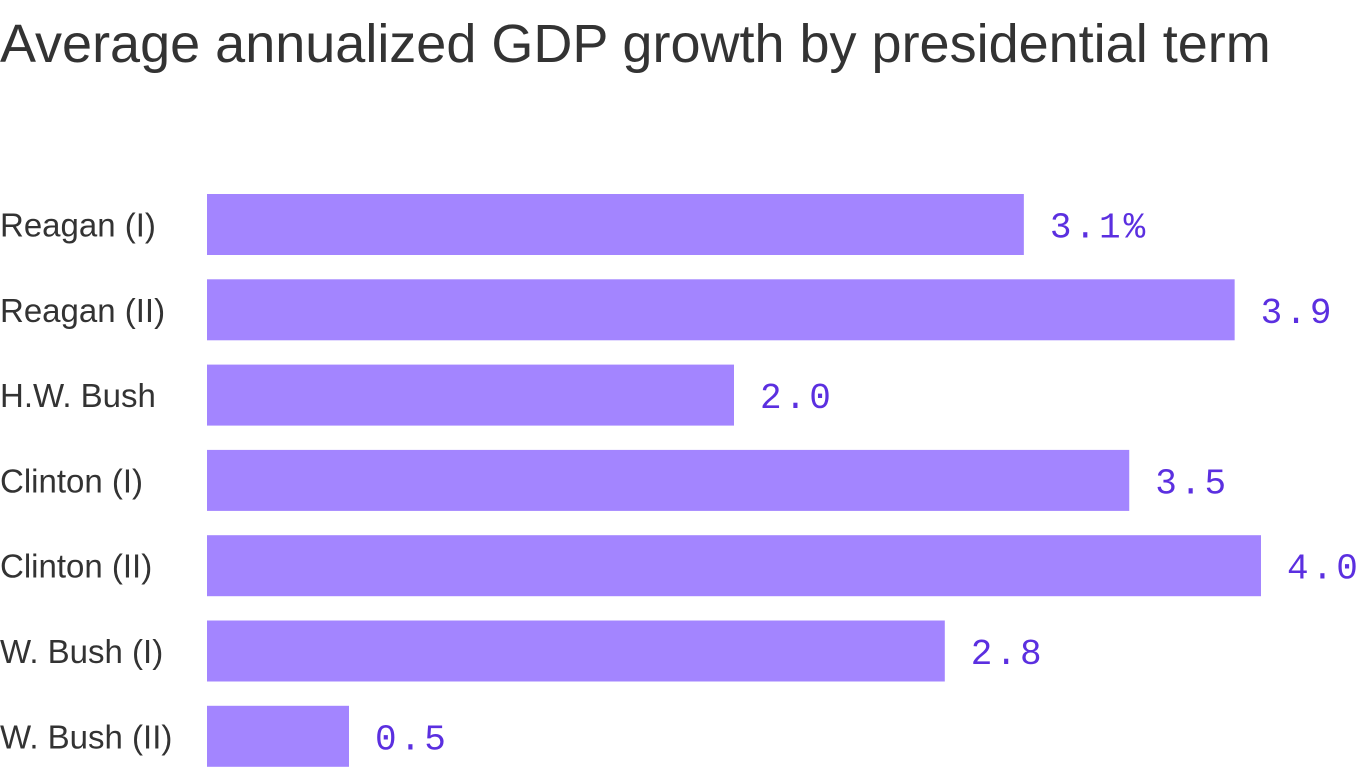 The image size is (1366, 768). Describe the element at coordinates (1192, 483) in the screenshot. I see `data-label: 3.5` at that location.